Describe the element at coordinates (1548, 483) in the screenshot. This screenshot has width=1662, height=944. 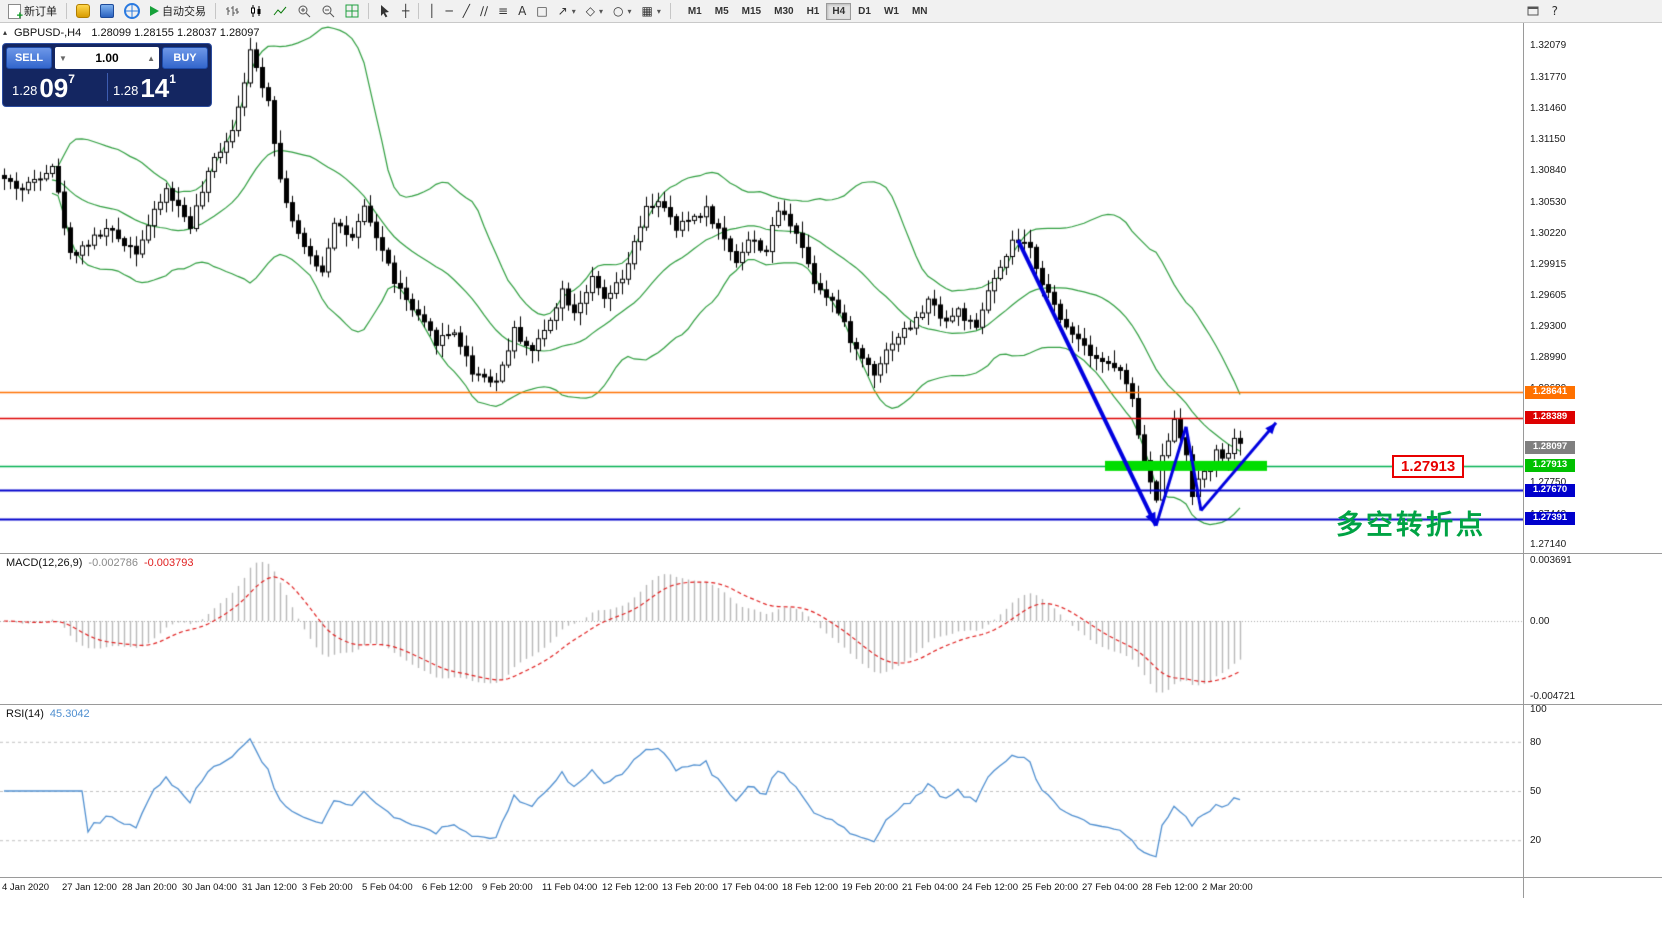
I see `axis-label: 1.27750` at that location.